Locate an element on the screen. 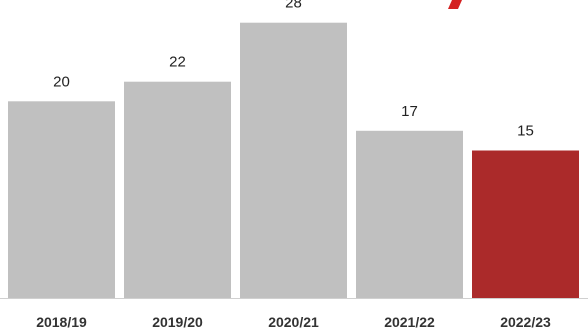  value-label-2018-19: 20 is located at coordinates (61, 81).